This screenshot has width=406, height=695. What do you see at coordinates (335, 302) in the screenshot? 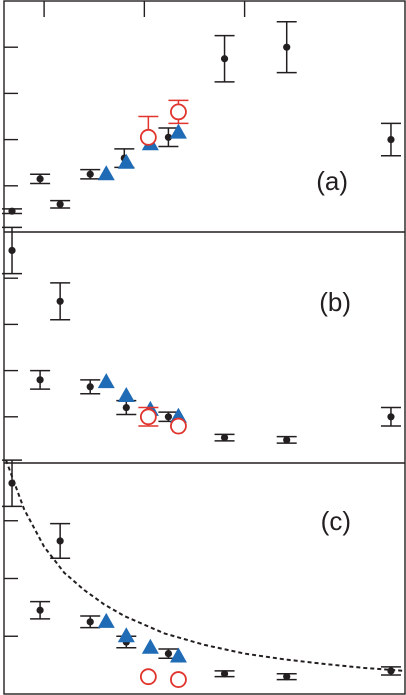
I see `panel-b-label: (b)` at bounding box center [335, 302].